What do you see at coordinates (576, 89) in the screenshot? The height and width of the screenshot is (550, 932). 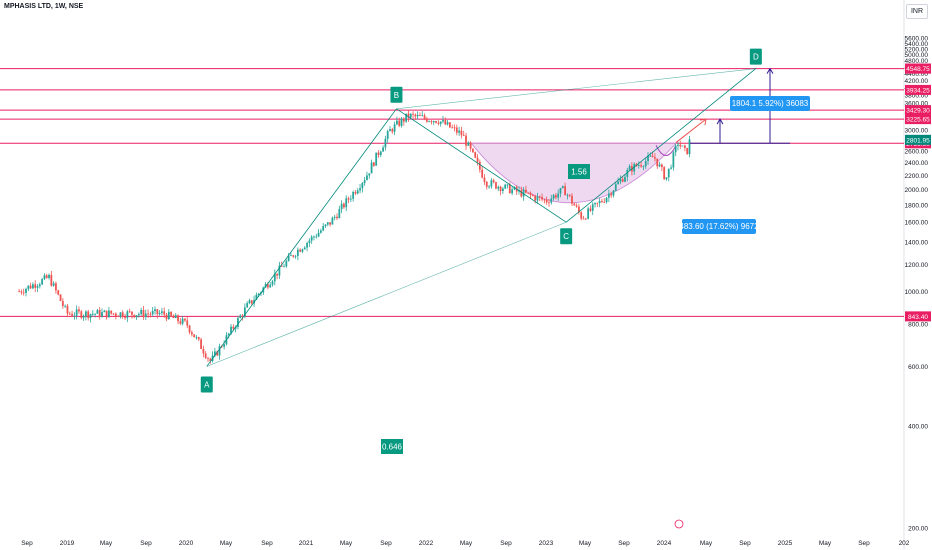 I see `bd-ratio-line` at bounding box center [576, 89].